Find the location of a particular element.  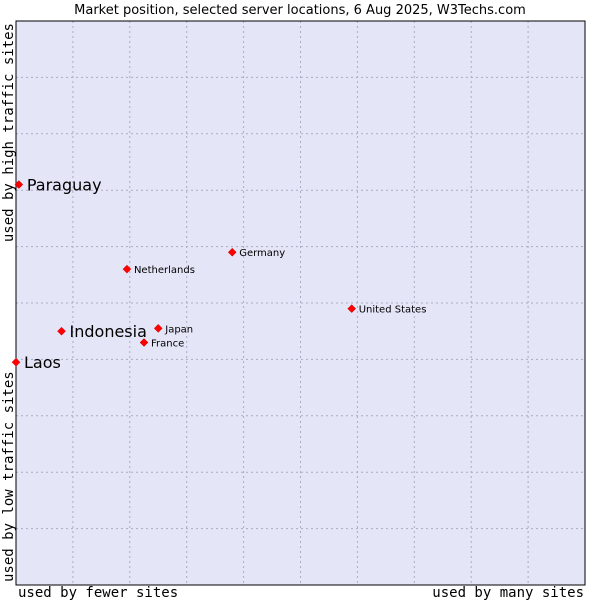

data-point-france is located at coordinates (144, 342).